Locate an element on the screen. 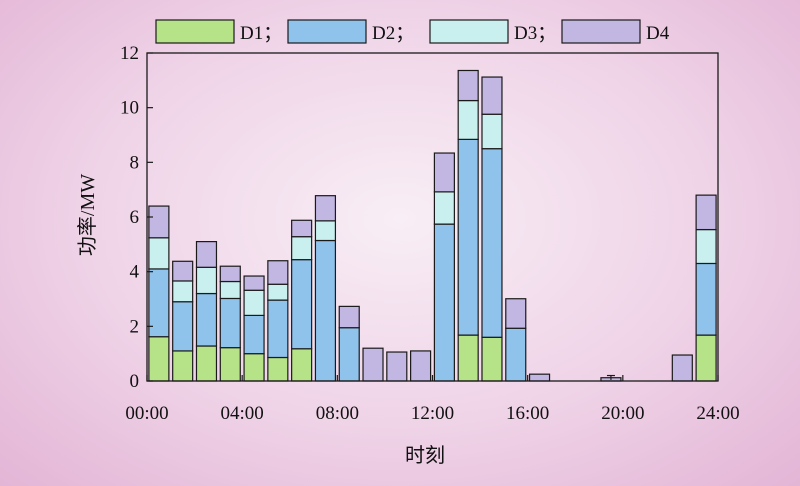  x-tick-label: 08:00 is located at coordinates (337, 413).